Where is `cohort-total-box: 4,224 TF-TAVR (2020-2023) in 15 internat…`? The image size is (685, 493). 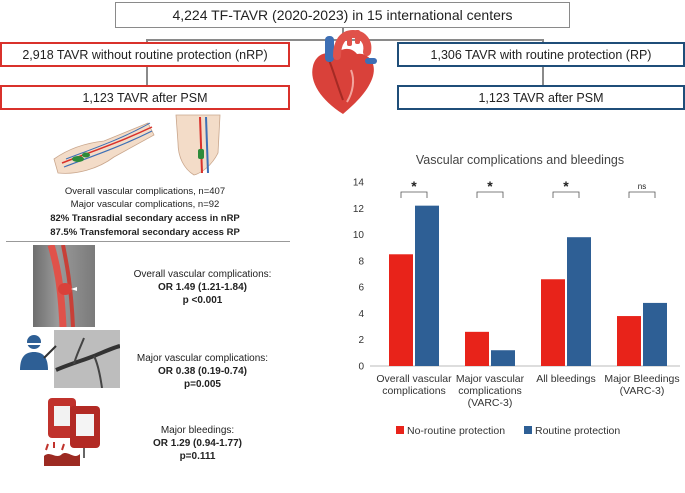 cohort-total-box: 4,224 TF-TAVR (2020-2023) in 15 internat… is located at coordinates (342, 15).